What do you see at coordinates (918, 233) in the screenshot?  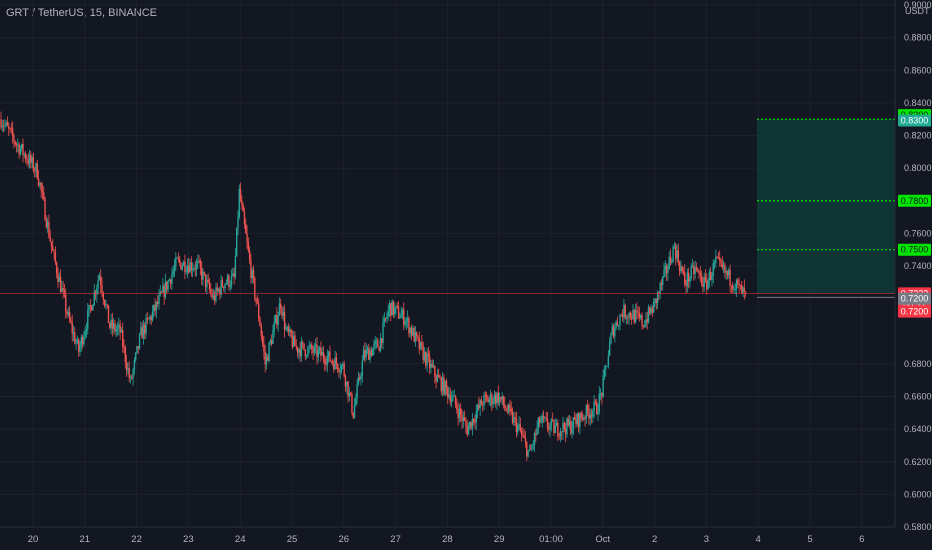 I see `y-tick-label: 0.7600` at bounding box center [918, 233].